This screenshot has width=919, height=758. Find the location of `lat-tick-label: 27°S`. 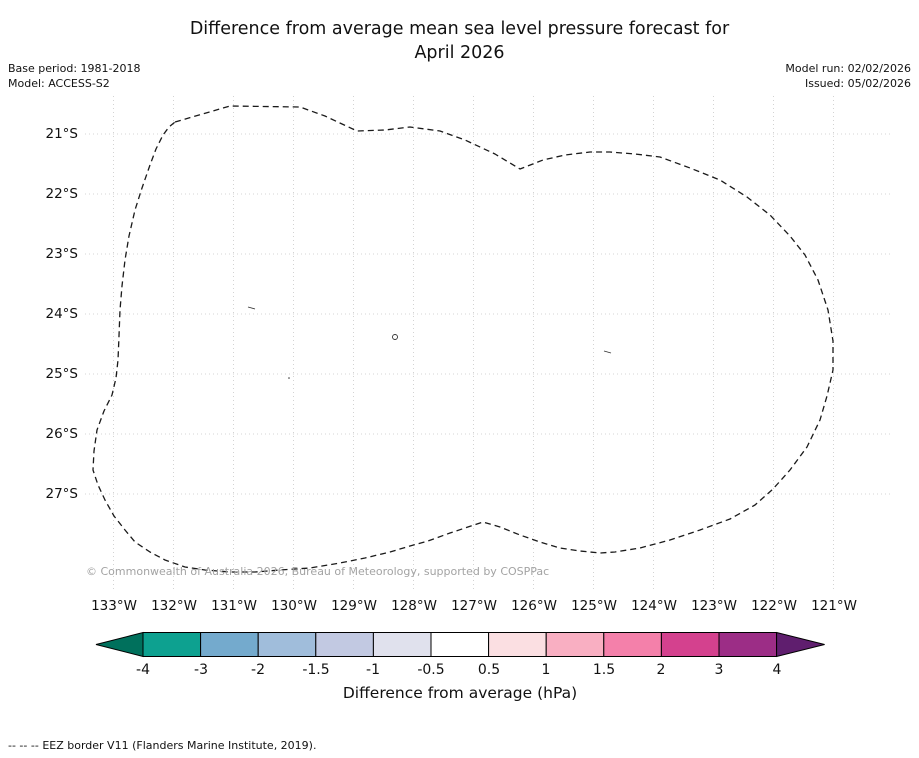

lat-tick-label: 27°S is located at coordinates (62, 494).